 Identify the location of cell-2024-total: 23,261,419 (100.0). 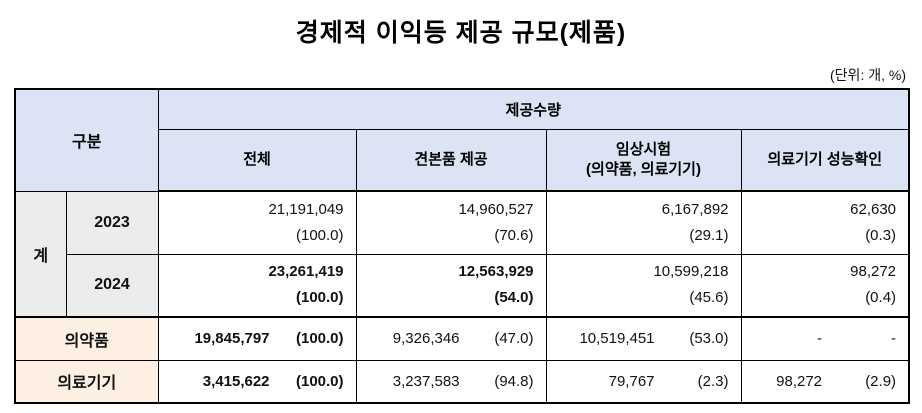
(257, 285).